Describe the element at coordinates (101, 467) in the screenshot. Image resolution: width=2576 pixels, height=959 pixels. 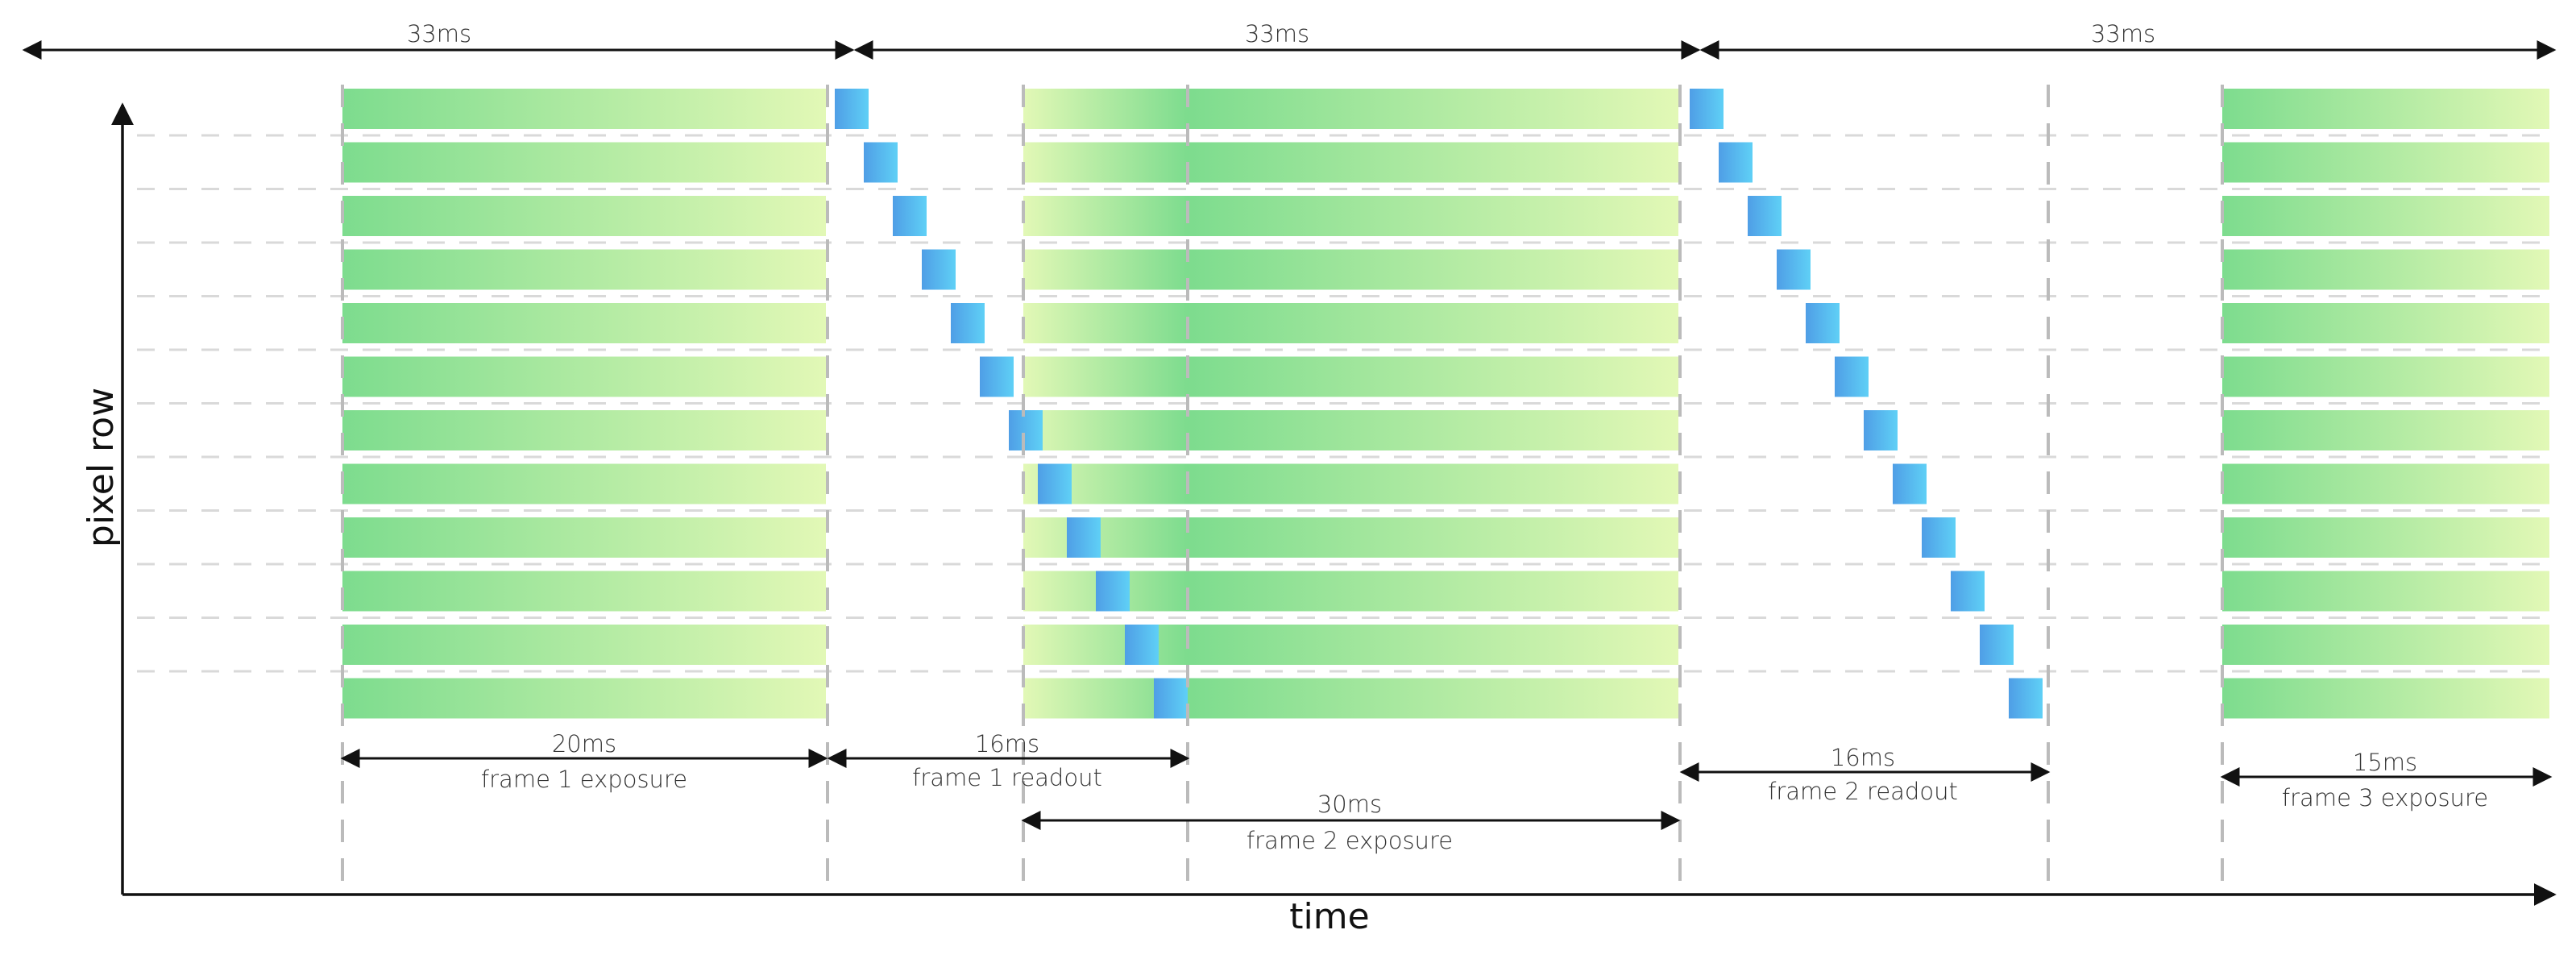
I see `y-axis-title: pixel row` at that location.